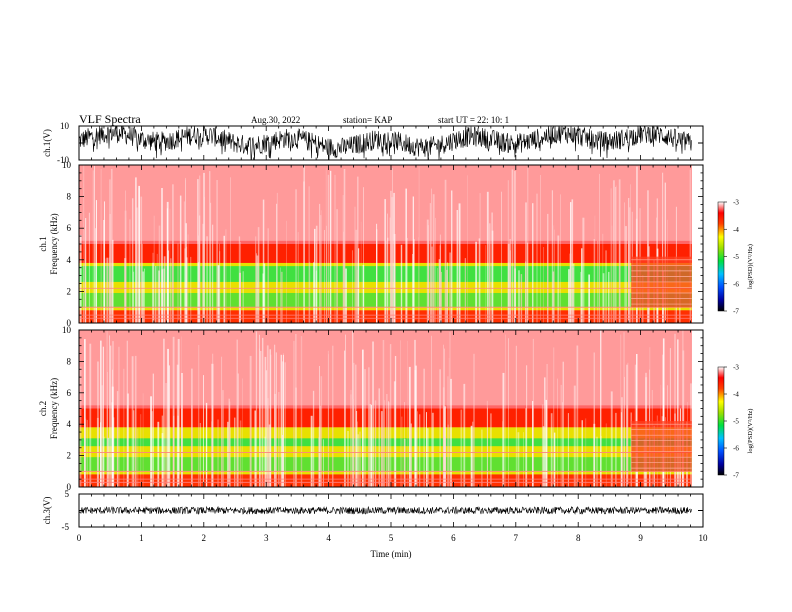 The image size is (792, 612). I want to click on figure-title: VLF Spectra, so click(110, 119).